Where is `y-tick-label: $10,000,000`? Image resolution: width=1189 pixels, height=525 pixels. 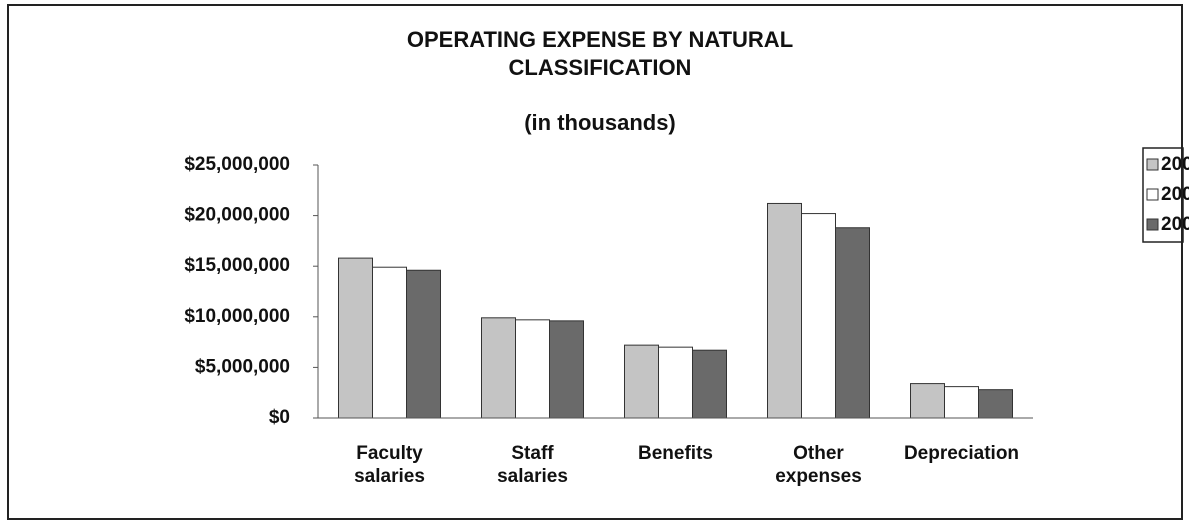
y-tick-label: $10,000,000 is located at coordinates (237, 316).